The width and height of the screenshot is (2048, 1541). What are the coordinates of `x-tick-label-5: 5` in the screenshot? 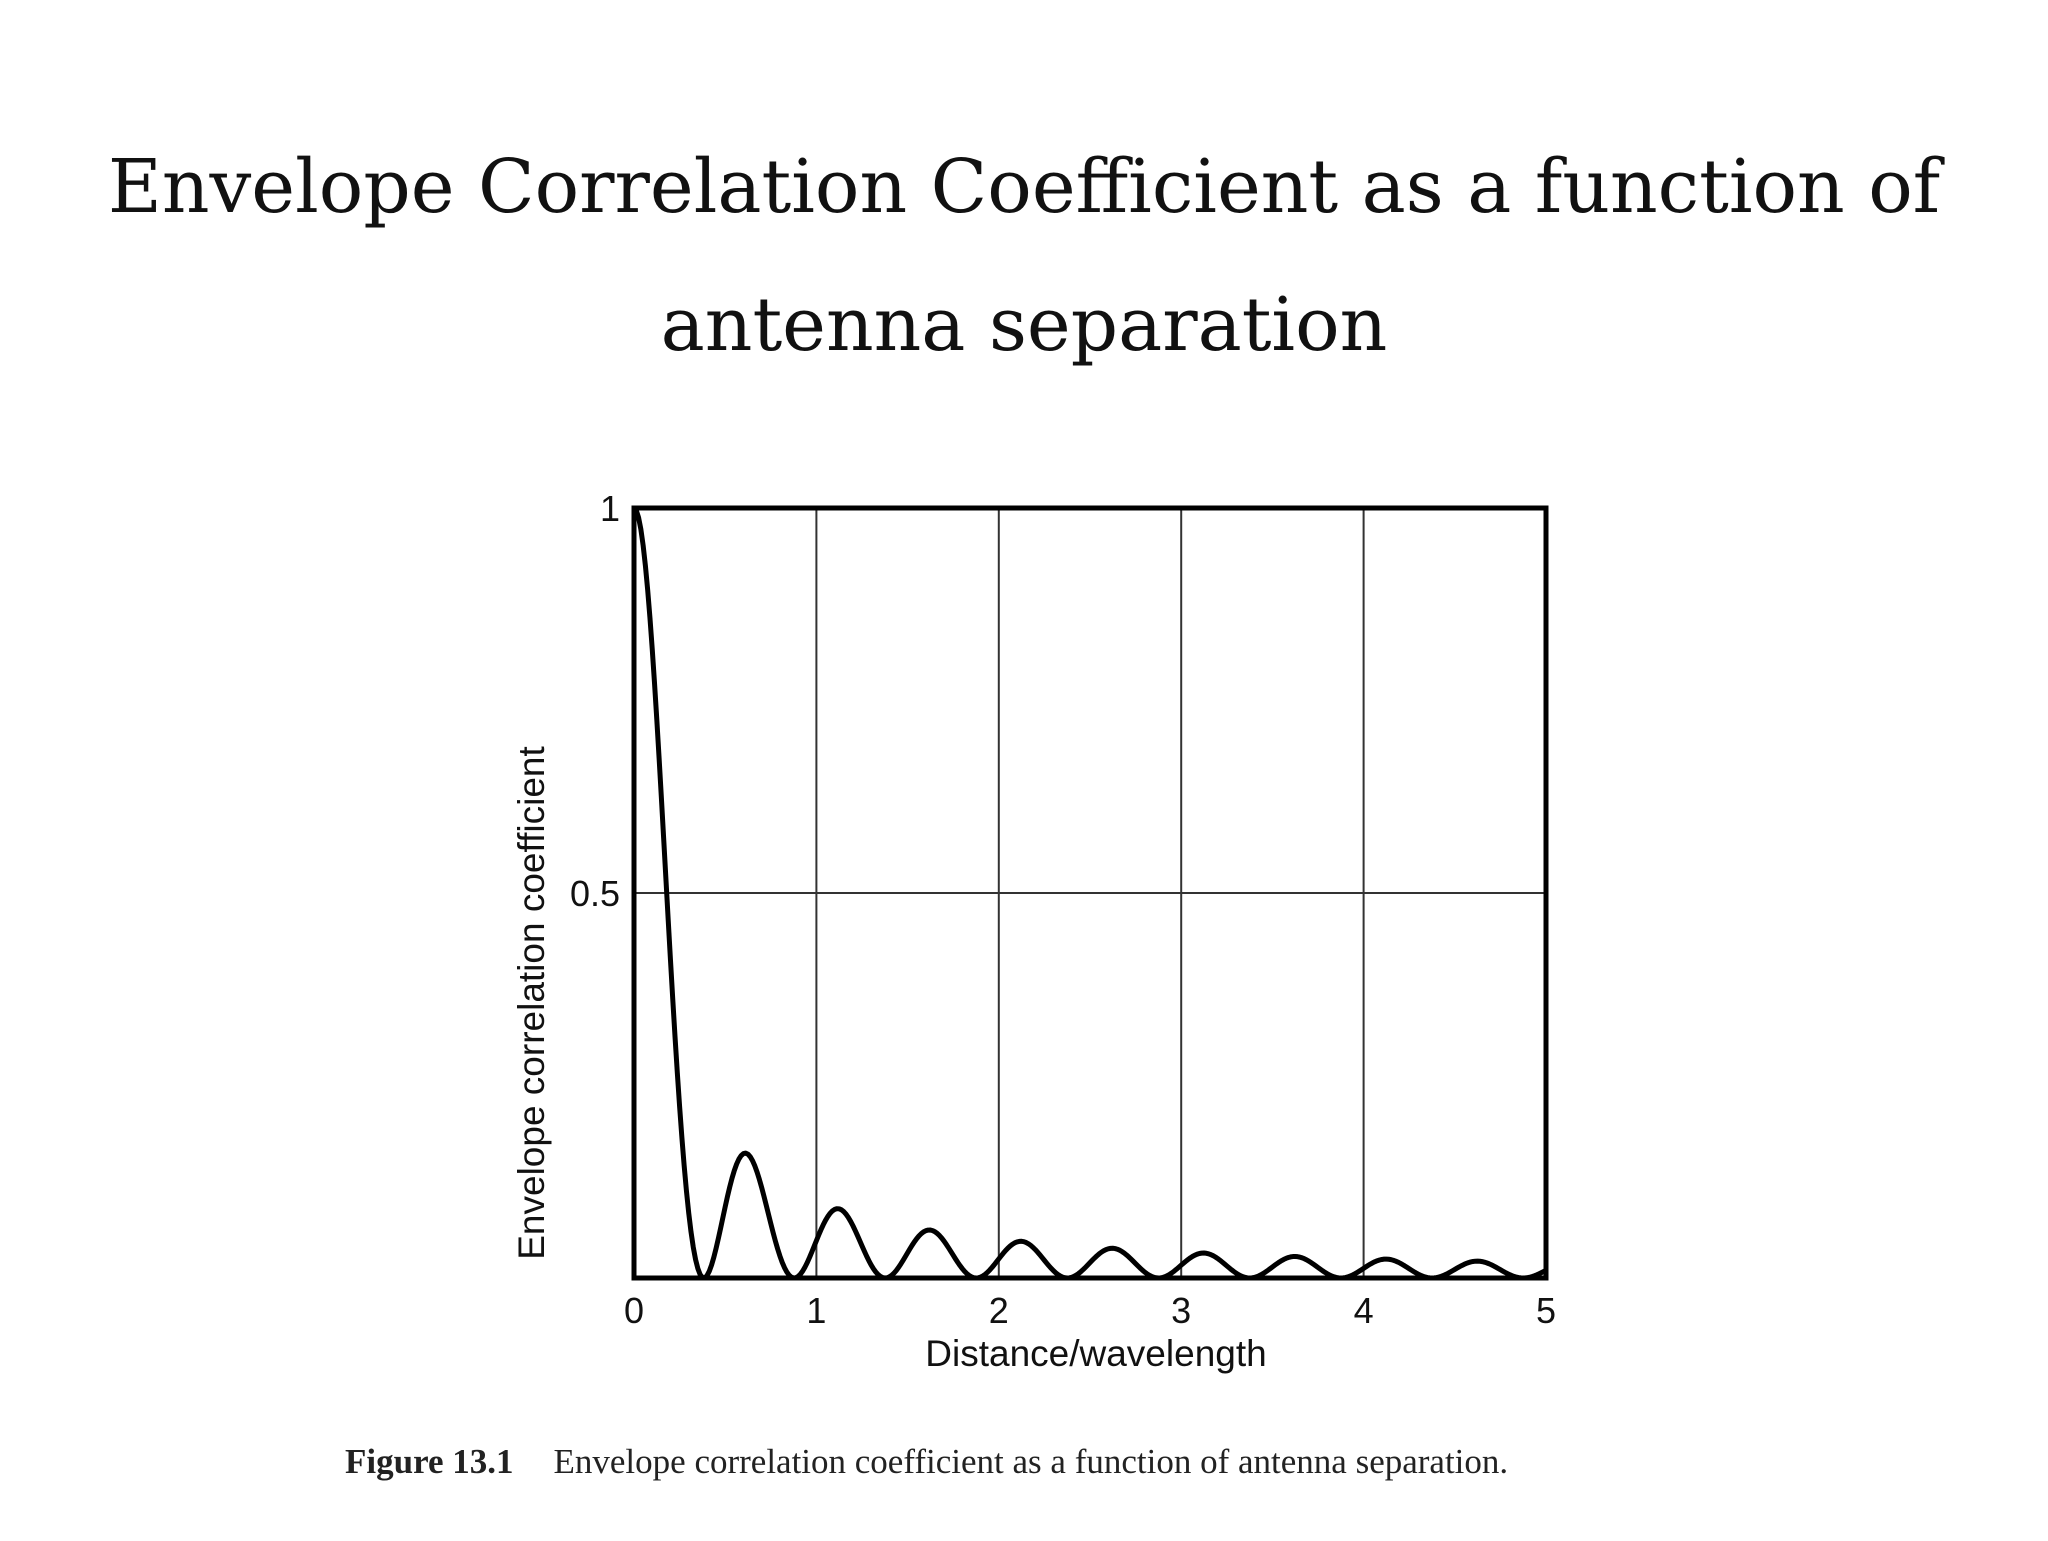 It's located at (1546, 1310).